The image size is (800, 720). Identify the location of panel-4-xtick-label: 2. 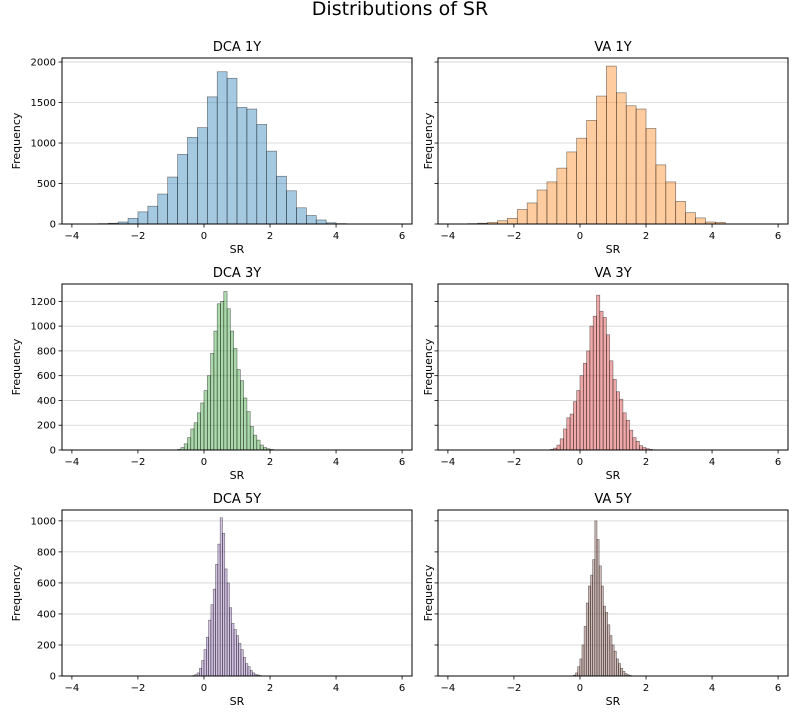
(646, 462).